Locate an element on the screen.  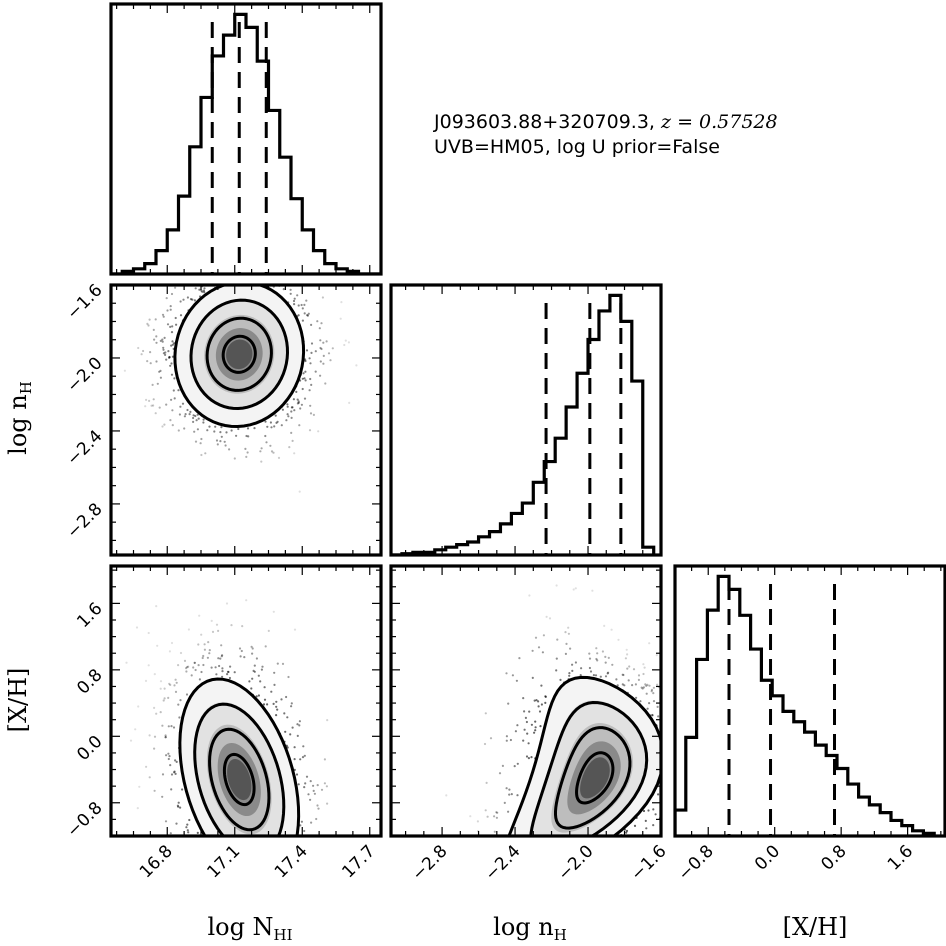
histogram-step is located at coordinates (805, 705).